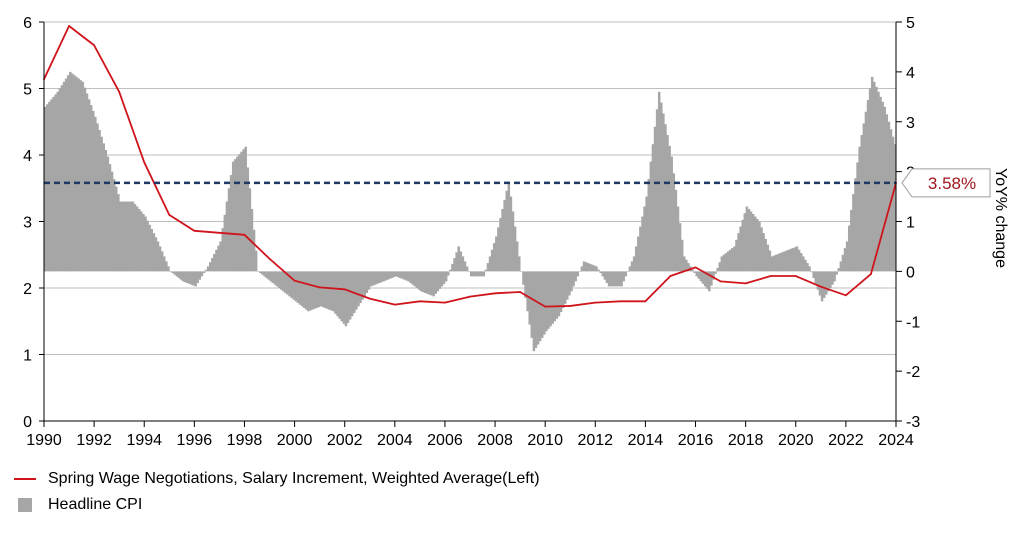  Describe the element at coordinates (910, 23) in the screenshot. I see `y-right-tick-label: 5` at that location.